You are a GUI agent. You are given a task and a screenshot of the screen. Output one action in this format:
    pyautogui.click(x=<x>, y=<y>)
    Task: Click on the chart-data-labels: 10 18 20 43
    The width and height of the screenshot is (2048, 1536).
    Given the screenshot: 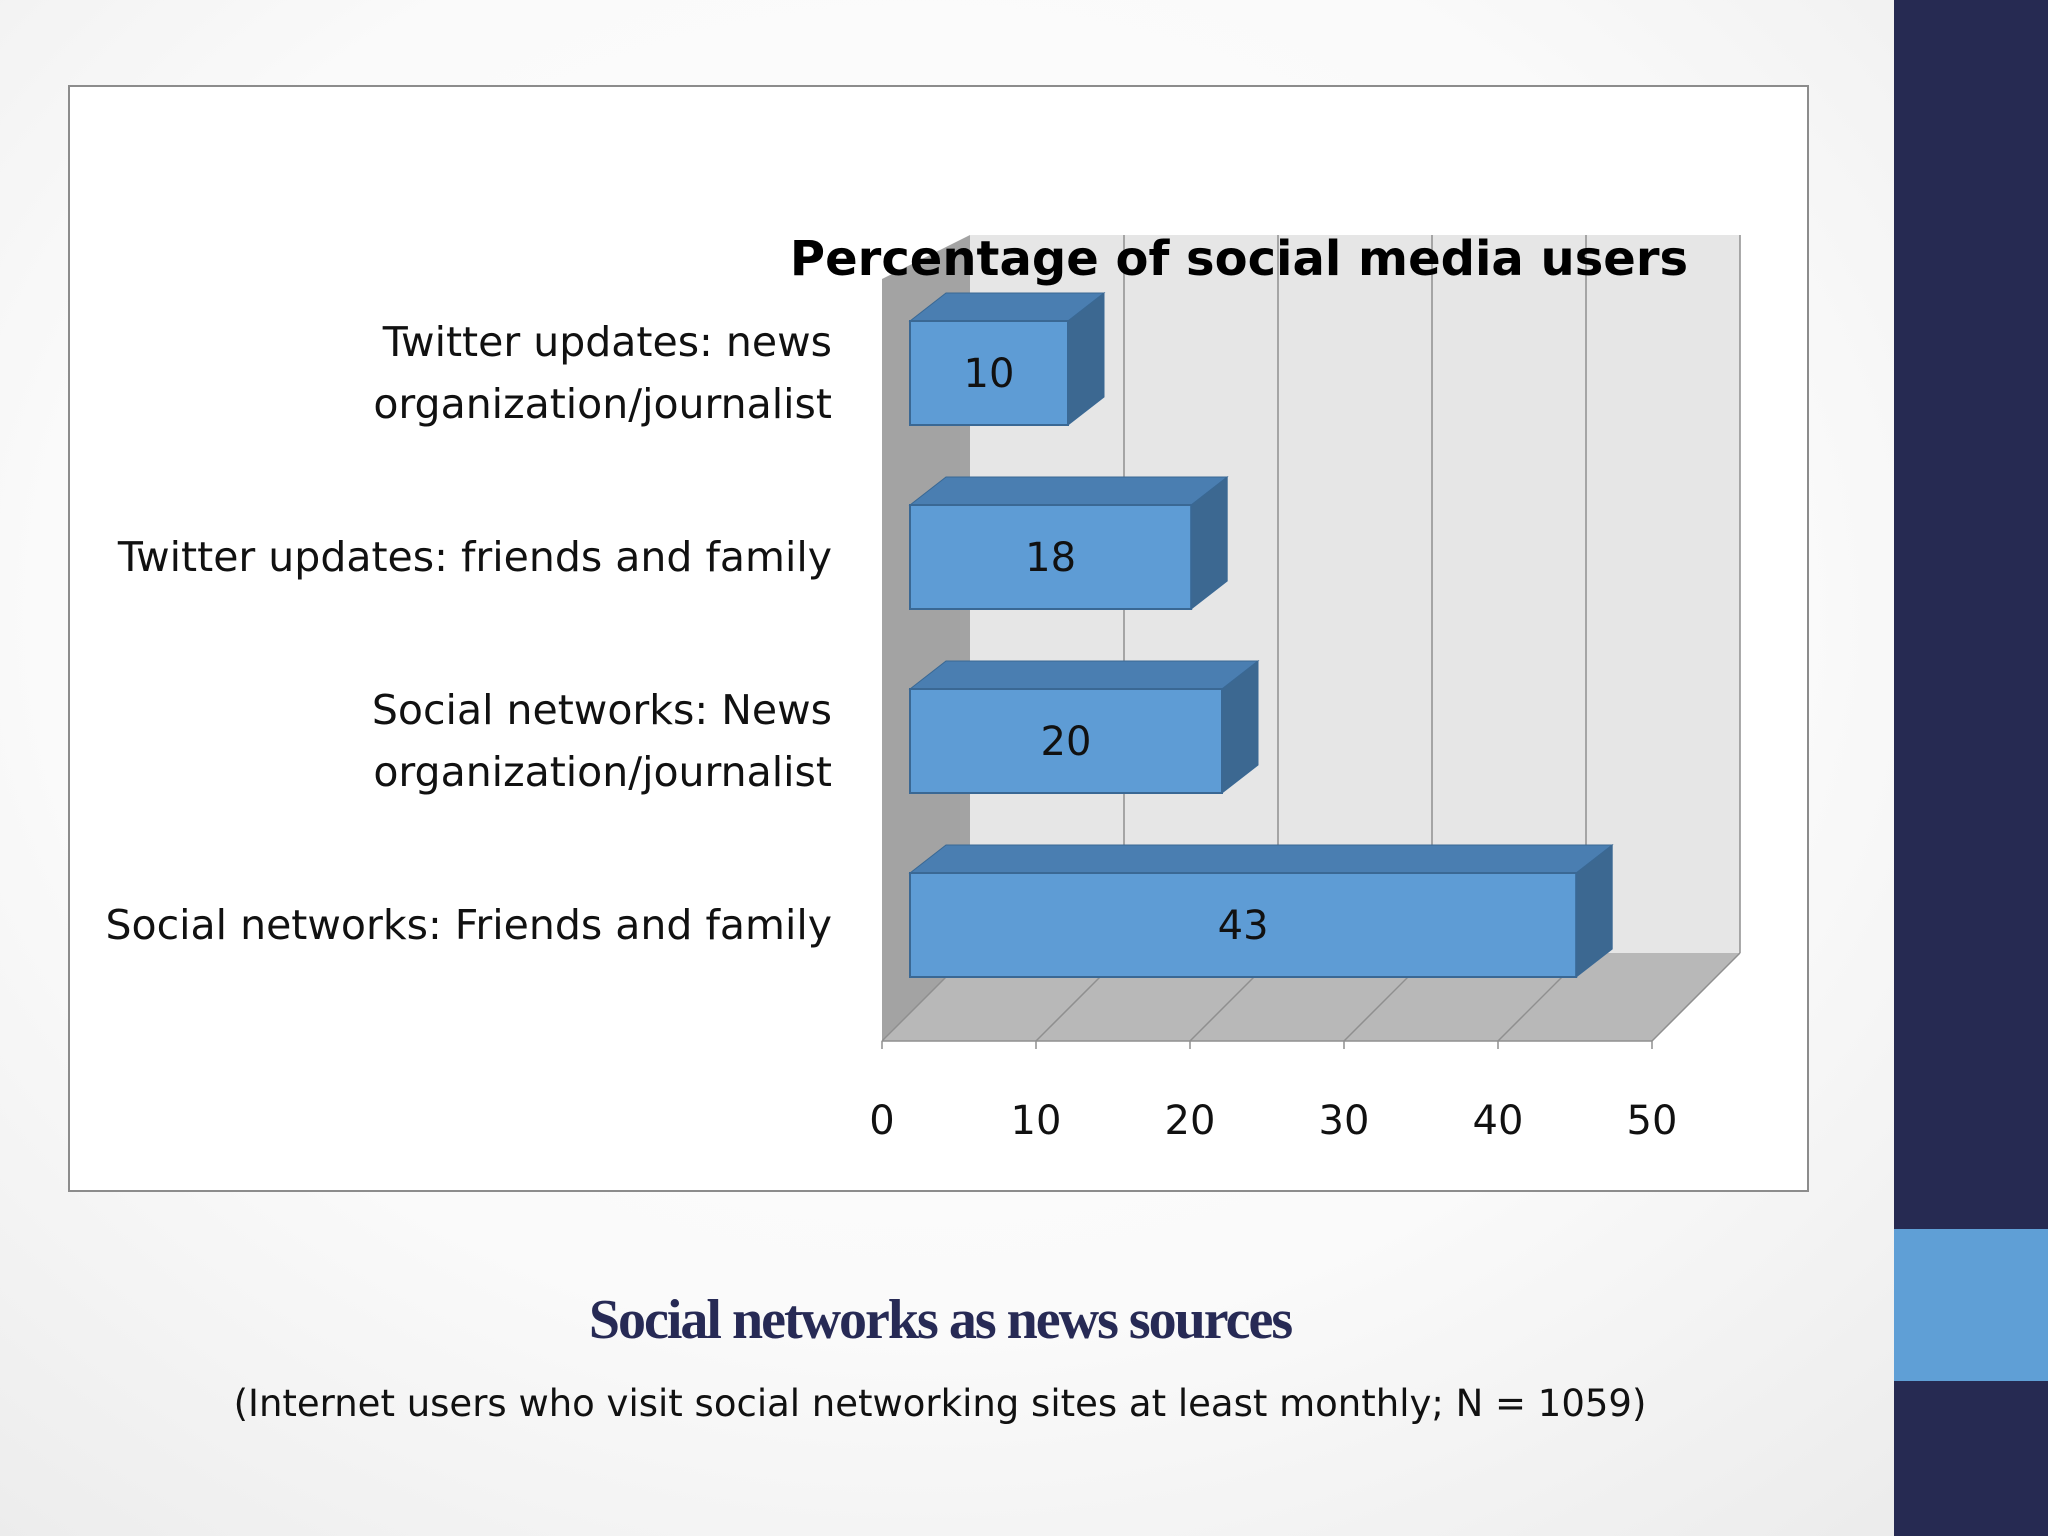 What is the action you would take?
    pyautogui.click(x=1116, y=650)
    